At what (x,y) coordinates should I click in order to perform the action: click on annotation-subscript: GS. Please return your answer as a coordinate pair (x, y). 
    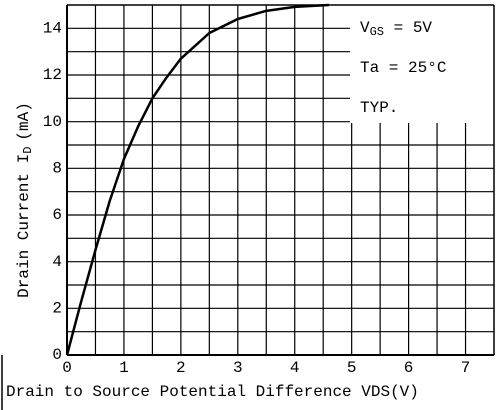
    Looking at the image, I should click on (377, 32).